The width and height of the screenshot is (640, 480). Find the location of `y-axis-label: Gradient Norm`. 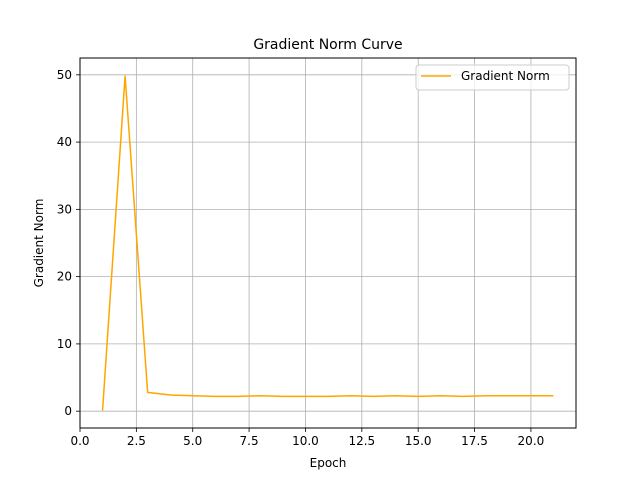

y-axis-label: Gradient Norm is located at coordinates (39, 243).